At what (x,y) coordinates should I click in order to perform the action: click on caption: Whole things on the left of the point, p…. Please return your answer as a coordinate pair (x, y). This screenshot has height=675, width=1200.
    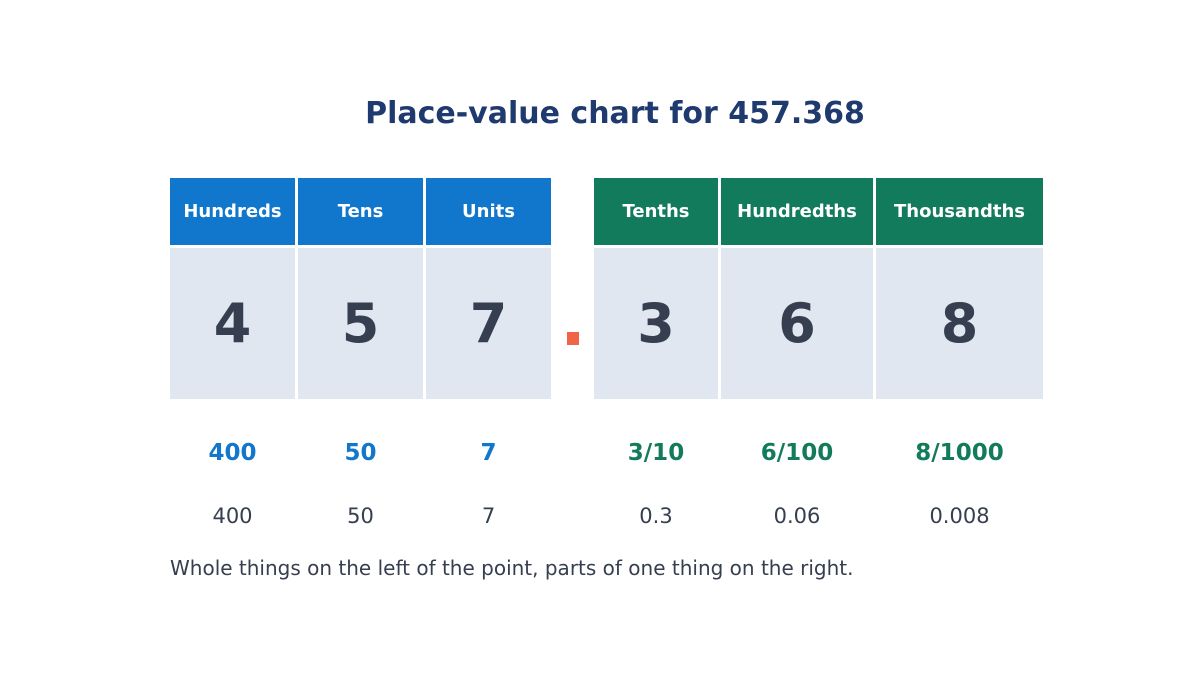
    Looking at the image, I should click on (512, 568).